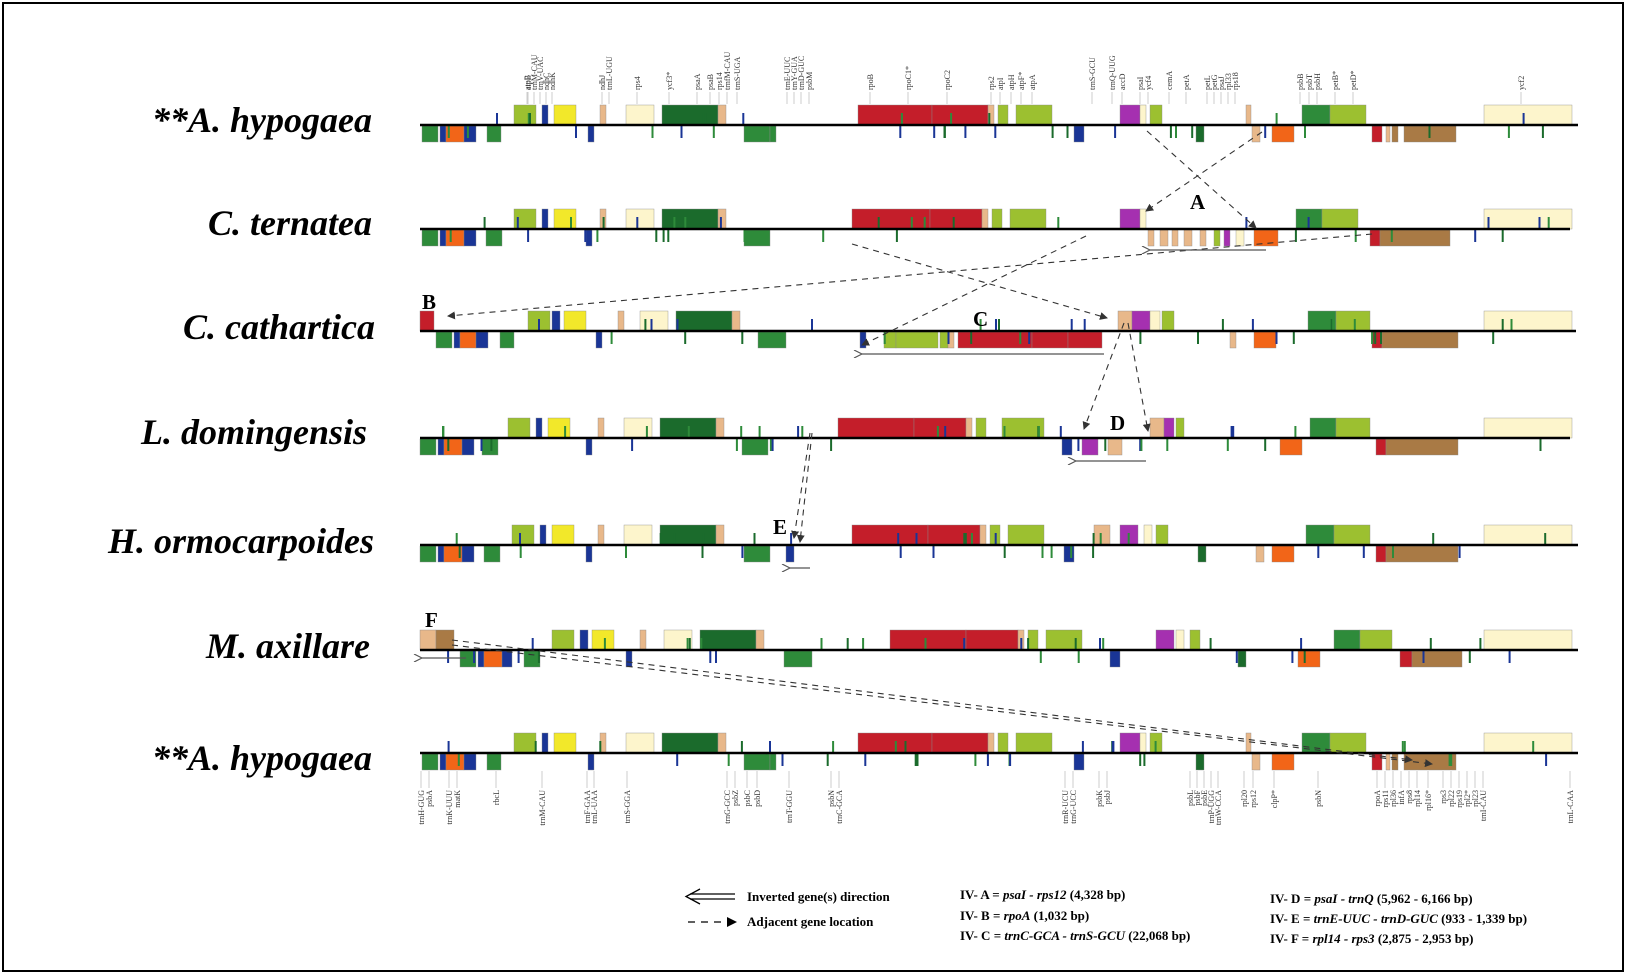 The width and height of the screenshot is (1630, 978). What do you see at coordinates (1409, 797) in the screenshot?
I see `gene-label: rps8` at bounding box center [1409, 797].